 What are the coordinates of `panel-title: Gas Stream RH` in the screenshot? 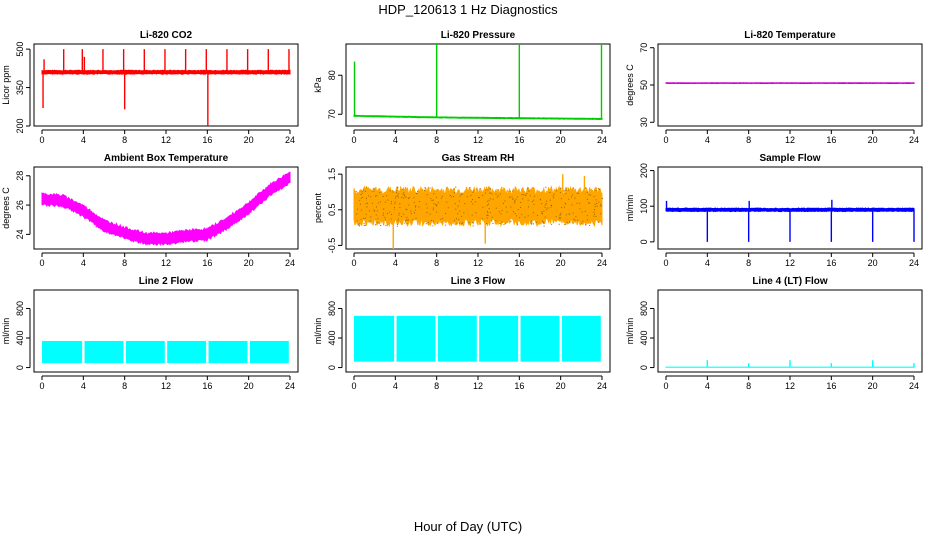 It's located at (478, 158).